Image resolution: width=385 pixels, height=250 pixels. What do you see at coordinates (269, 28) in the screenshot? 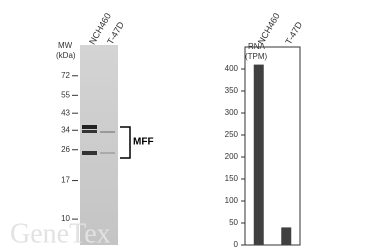
I see `x-tick-label: NCH460` at bounding box center [269, 28].